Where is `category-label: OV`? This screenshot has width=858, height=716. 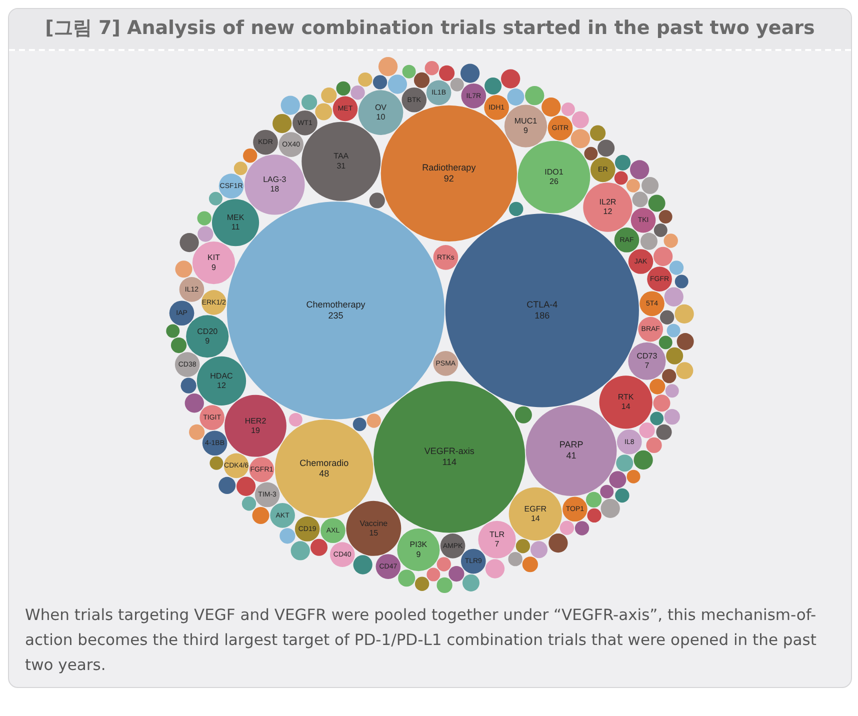
category-label: OV is located at coordinates (381, 107).